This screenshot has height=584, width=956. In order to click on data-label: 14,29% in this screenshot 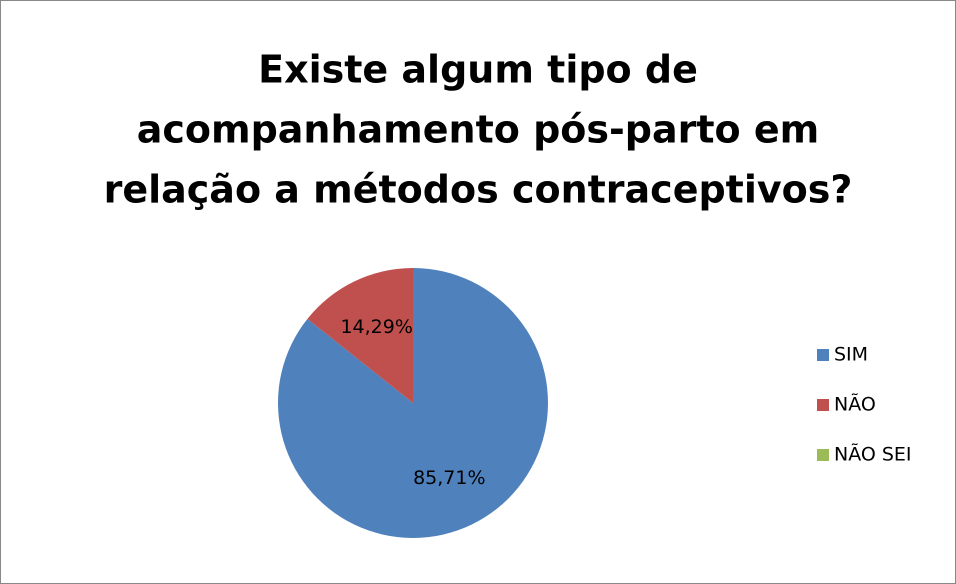, I will do `click(376, 327)`.